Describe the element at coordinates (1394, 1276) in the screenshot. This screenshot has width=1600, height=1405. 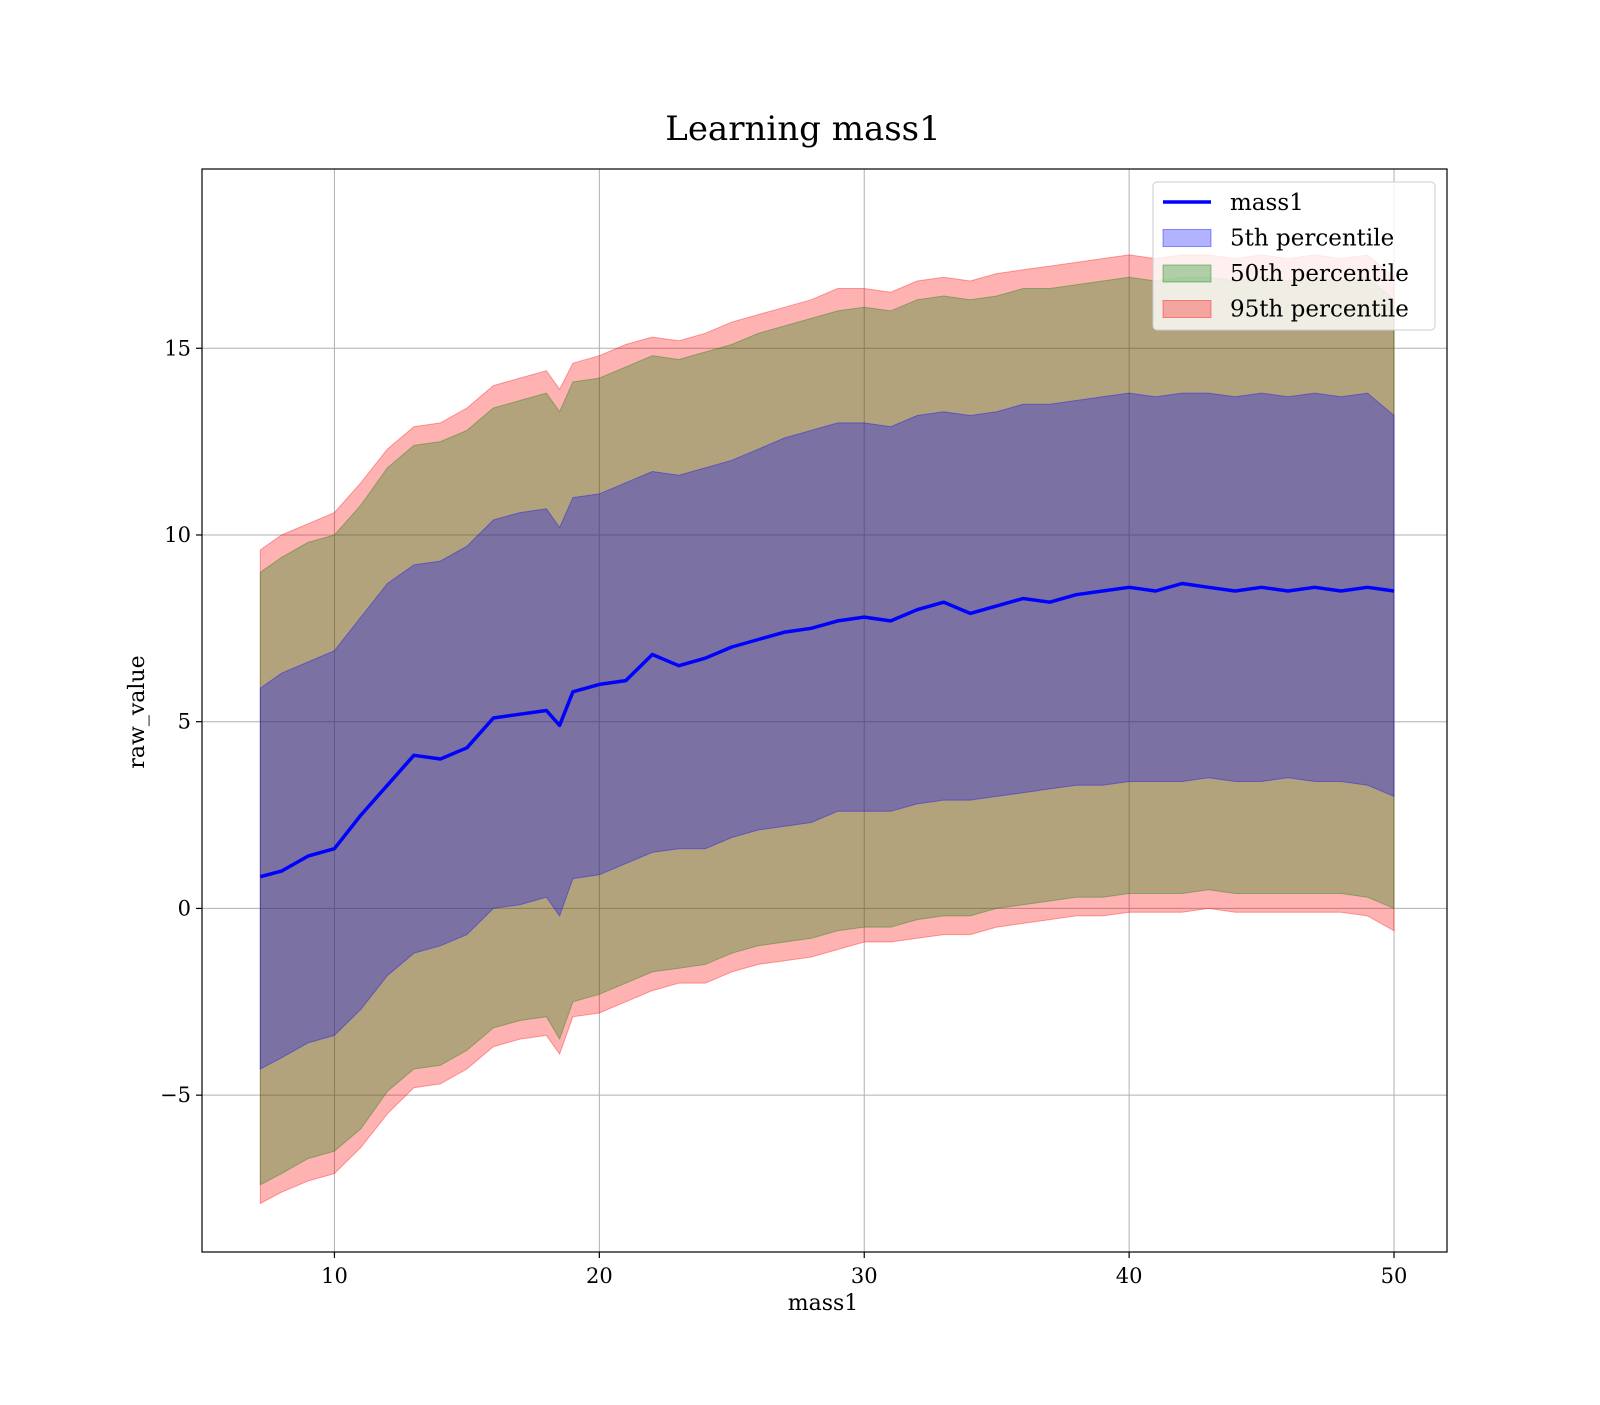
I see `x-tick-label: 50` at that location.